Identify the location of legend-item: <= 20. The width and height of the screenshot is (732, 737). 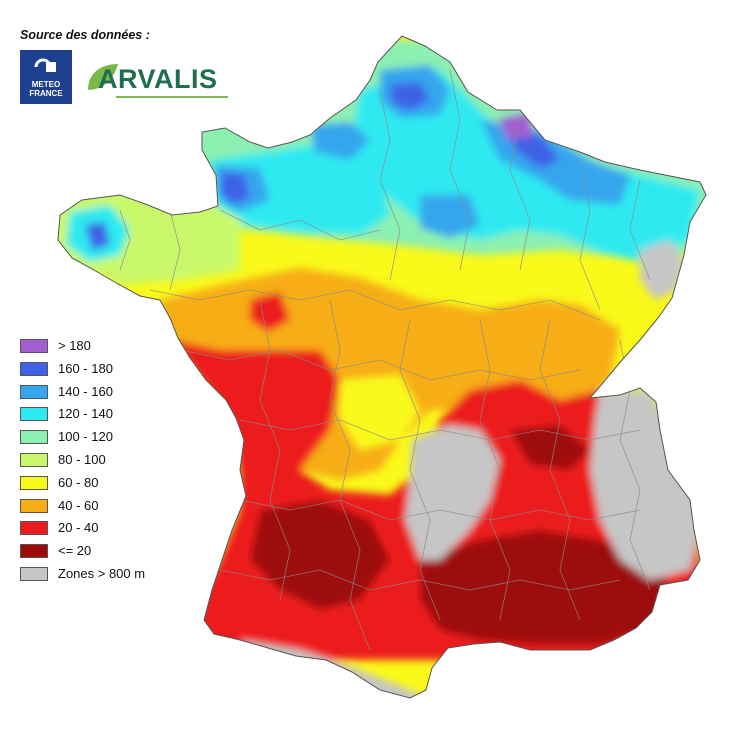
(120, 550).